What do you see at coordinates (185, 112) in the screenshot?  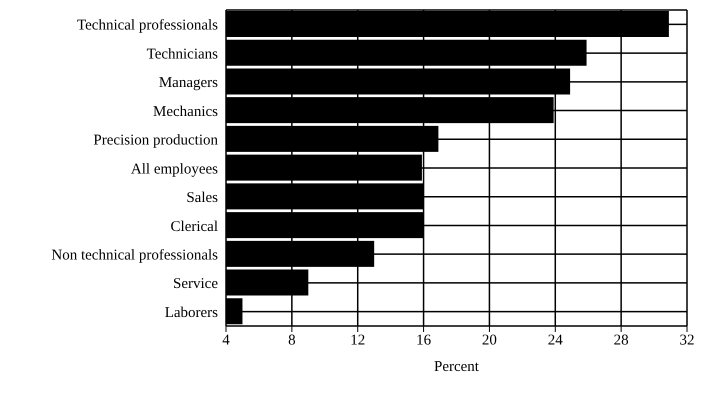 I see `y-tick-label: Mechanics` at bounding box center [185, 112].